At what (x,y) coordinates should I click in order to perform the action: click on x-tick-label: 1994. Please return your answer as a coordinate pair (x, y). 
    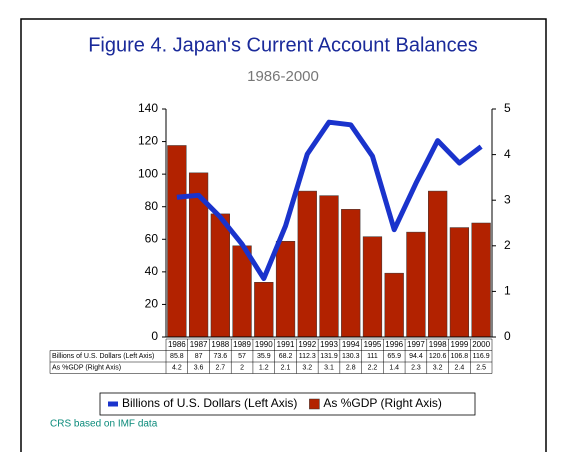
    Looking at the image, I should click on (351, 344).